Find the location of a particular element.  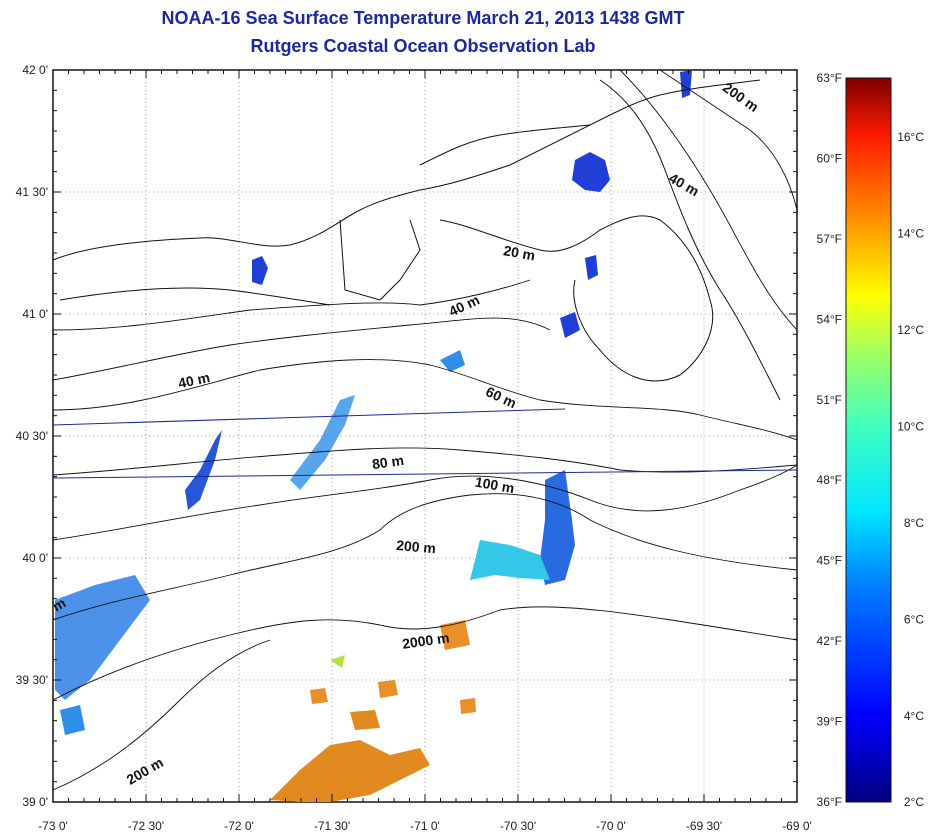

colorbar-celsius-labels: 16°C 14°C 12°C 10°C 8°C 6°C 4°C 2°C is located at coordinates (910, 469).